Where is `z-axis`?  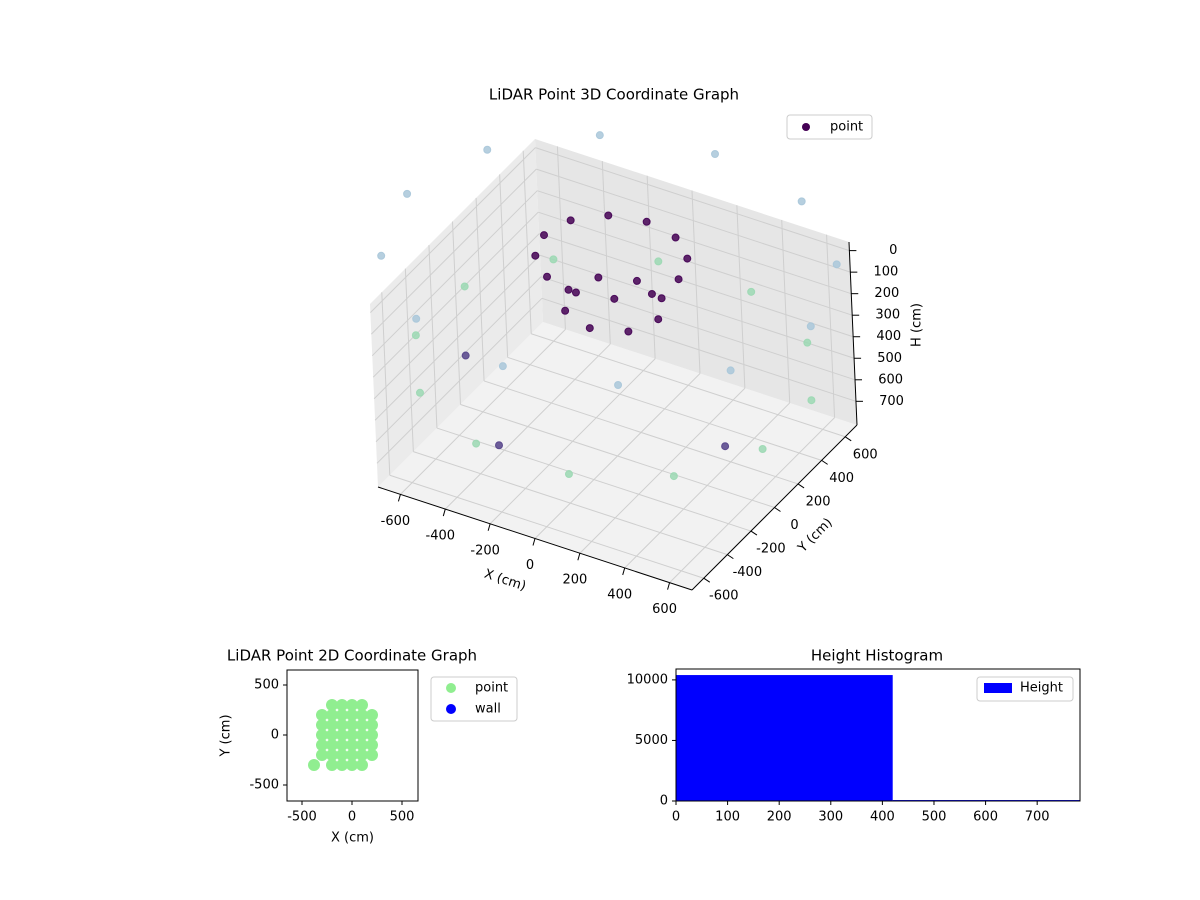
z-axis is located at coordinates (853, 333).